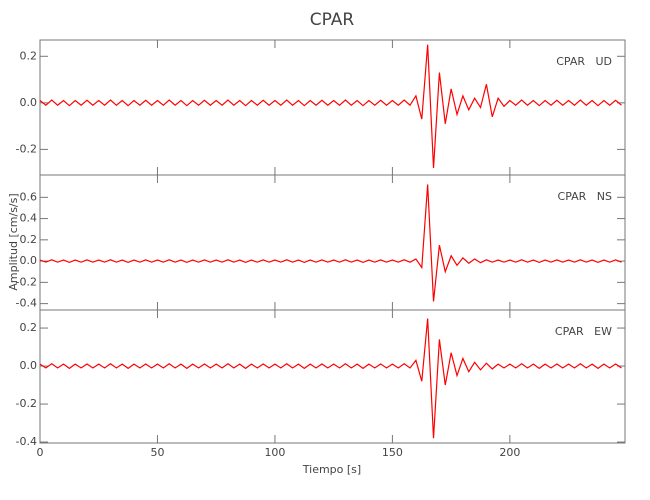 The height and width of the screenshot is (500, 650). I want to click on x-tick-label: 50, so click(157, 452).